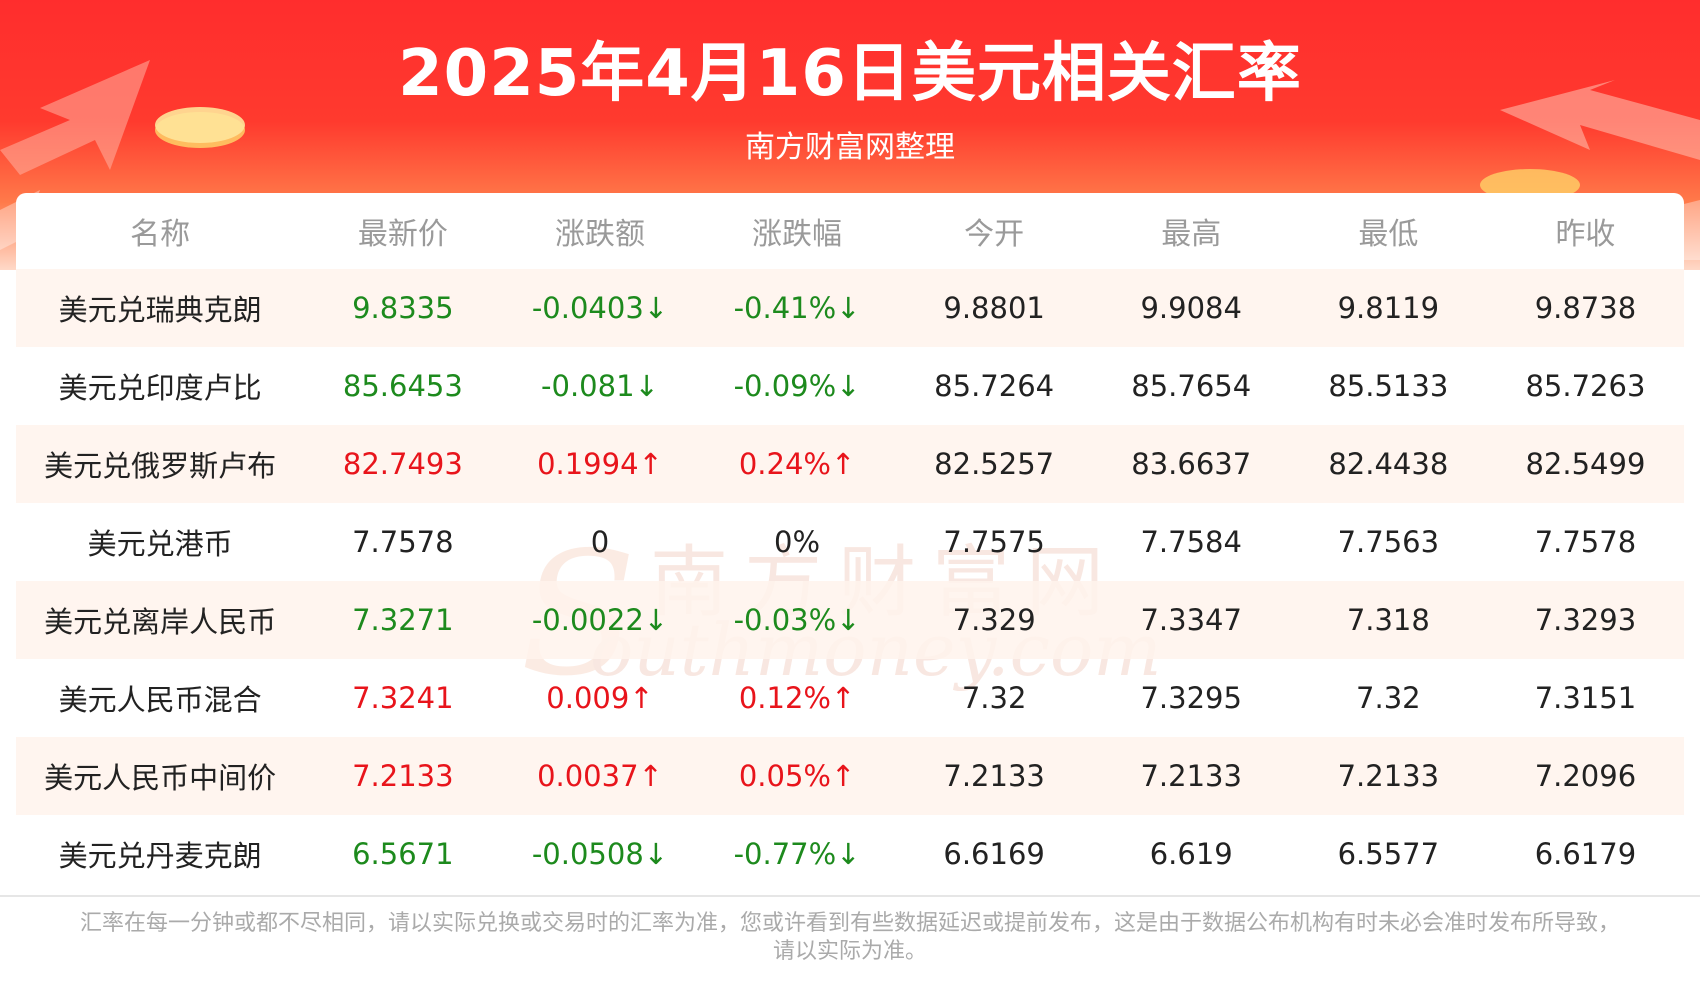 The width and height of the screenshot is (1700, 1000). Describe the element at coordinates (600, 620) in the screenshot. I see `cell-change: -0.0022↓` at that location.